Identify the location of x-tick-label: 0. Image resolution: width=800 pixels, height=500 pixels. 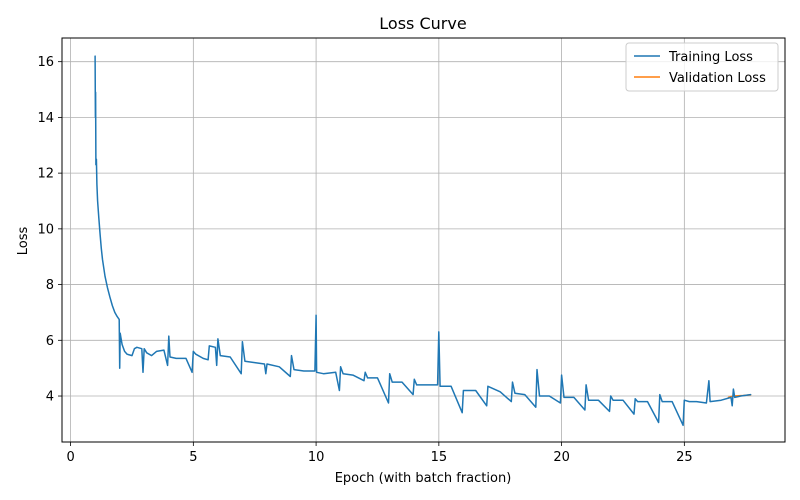
(70, 457).